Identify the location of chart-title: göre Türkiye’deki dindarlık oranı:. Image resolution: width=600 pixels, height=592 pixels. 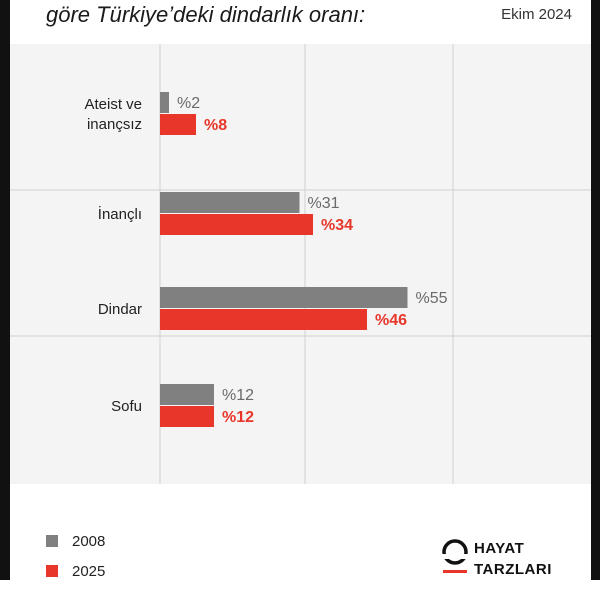
(206, 14).